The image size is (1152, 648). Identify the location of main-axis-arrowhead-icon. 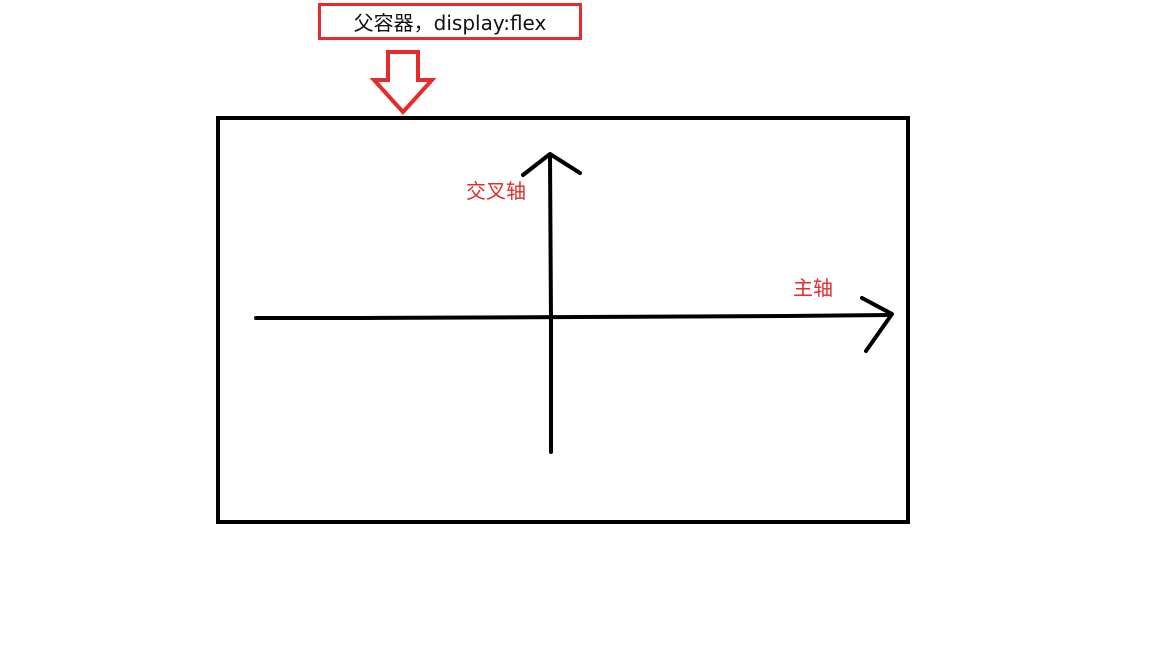
(877, 324).